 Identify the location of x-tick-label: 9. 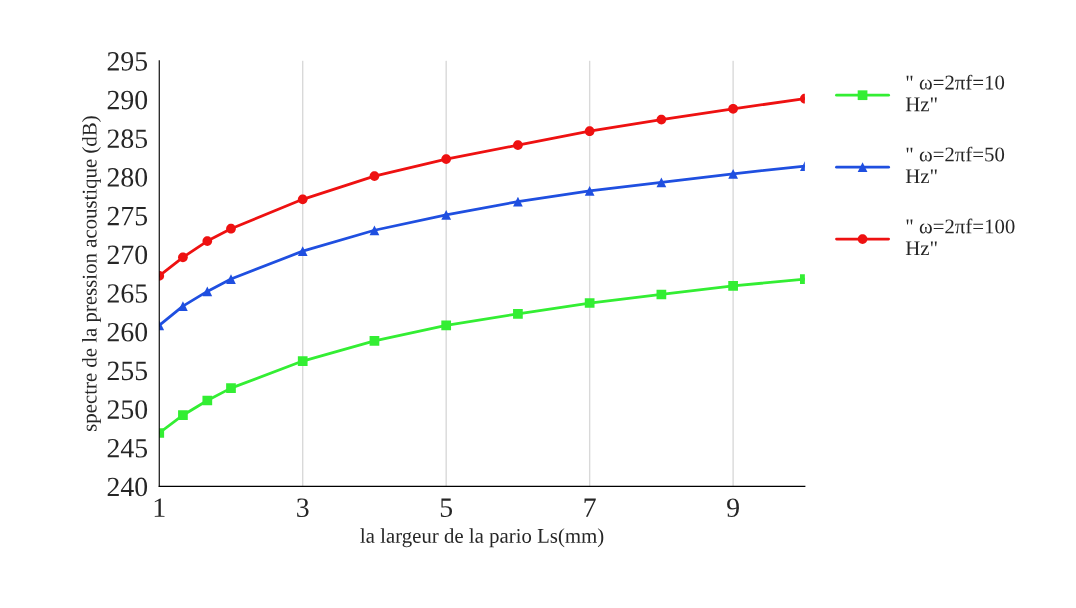
(733, 508).